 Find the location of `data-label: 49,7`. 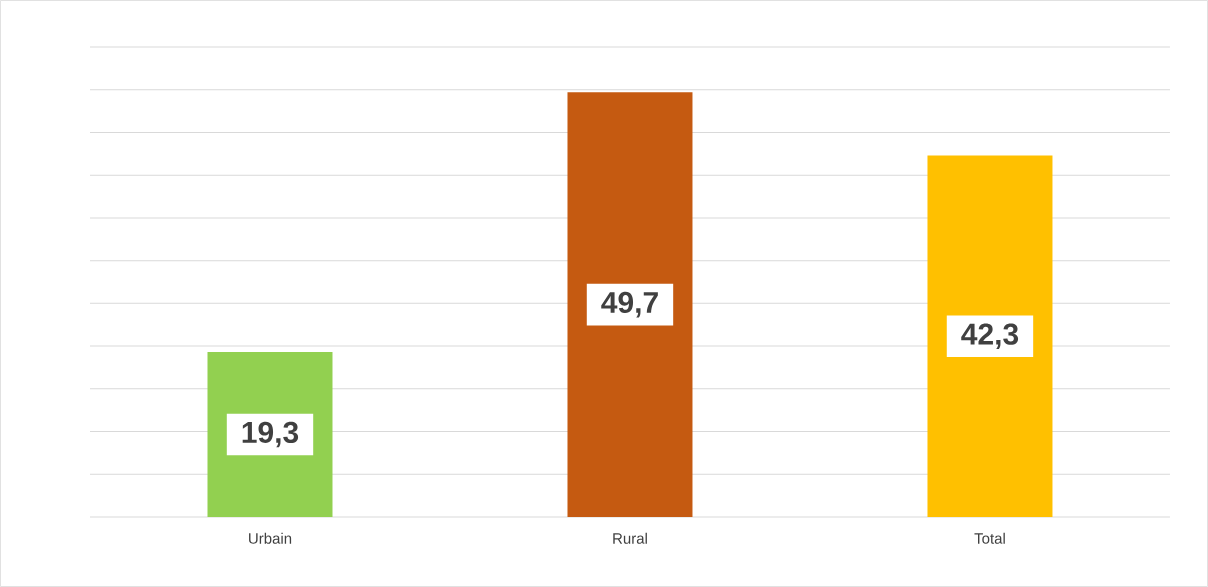

data-label: 49,7 is located at coordinates (629, 304).